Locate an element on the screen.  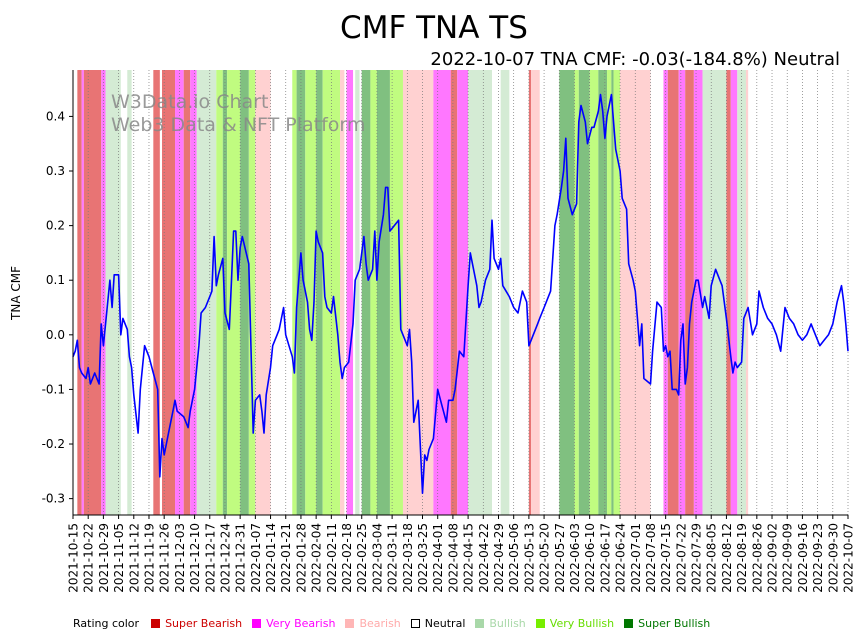
legend-item-bullish: Bullish is located at coordinates (500, 623).